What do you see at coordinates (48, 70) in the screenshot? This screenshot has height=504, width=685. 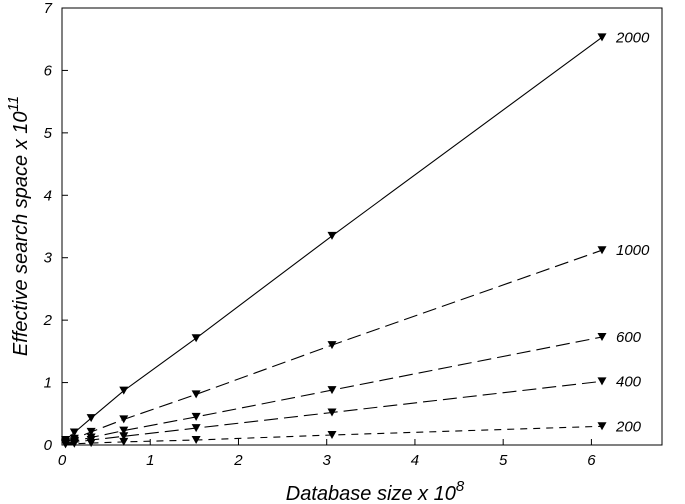 I see `y-tick-label: 6` at bounding box center [48, 70].